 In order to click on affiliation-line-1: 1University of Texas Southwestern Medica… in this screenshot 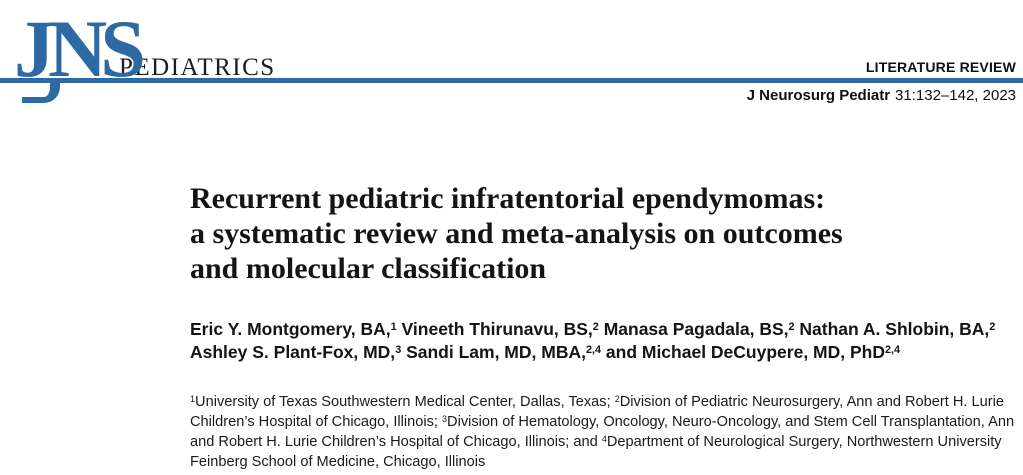, I will do `click(597, 401)`.